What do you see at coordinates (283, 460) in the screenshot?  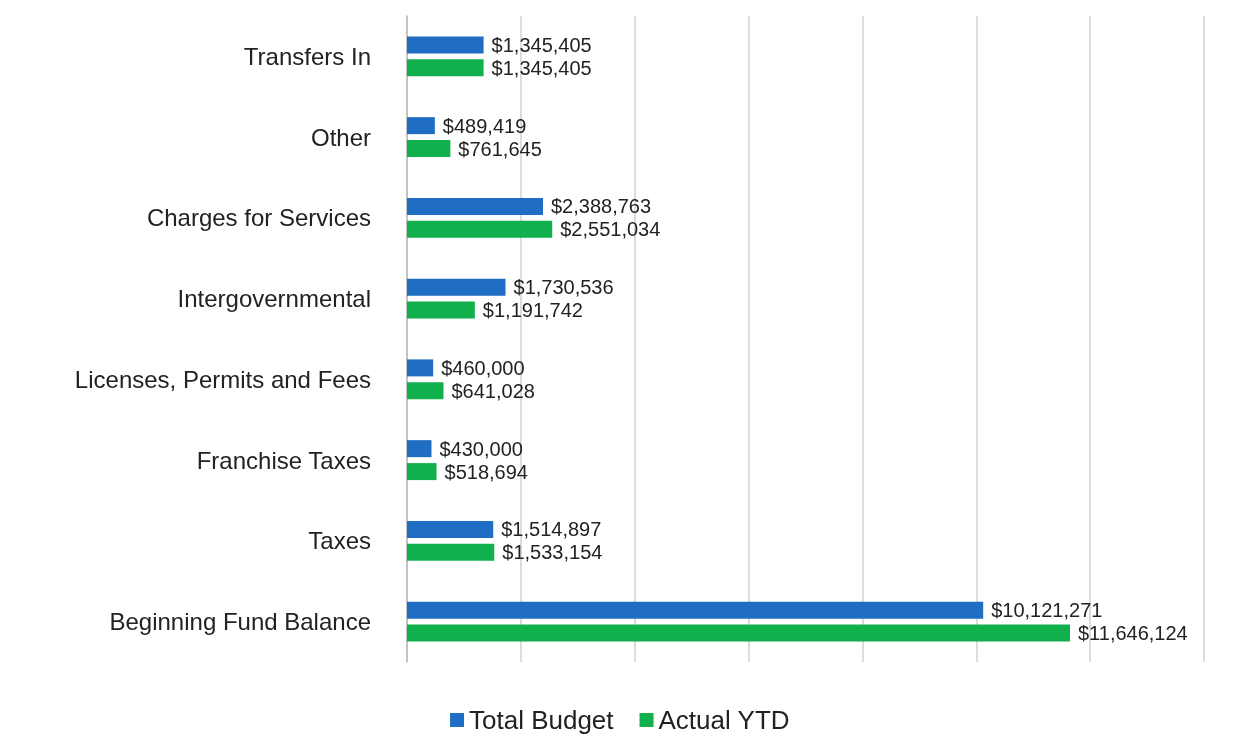 I see `y-tick-label: Franchise Taxes` at bounding box center [283, 460].